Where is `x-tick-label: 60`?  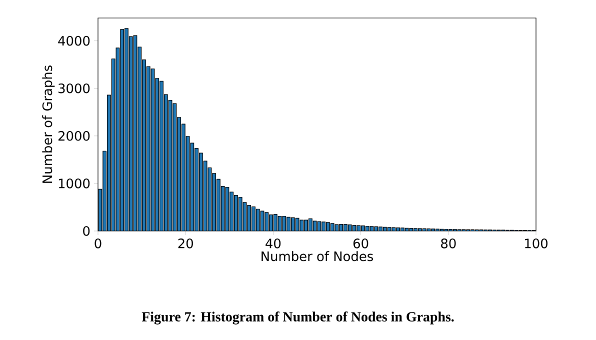
x-tick-label: 60 is located at coordinates (360, 243).